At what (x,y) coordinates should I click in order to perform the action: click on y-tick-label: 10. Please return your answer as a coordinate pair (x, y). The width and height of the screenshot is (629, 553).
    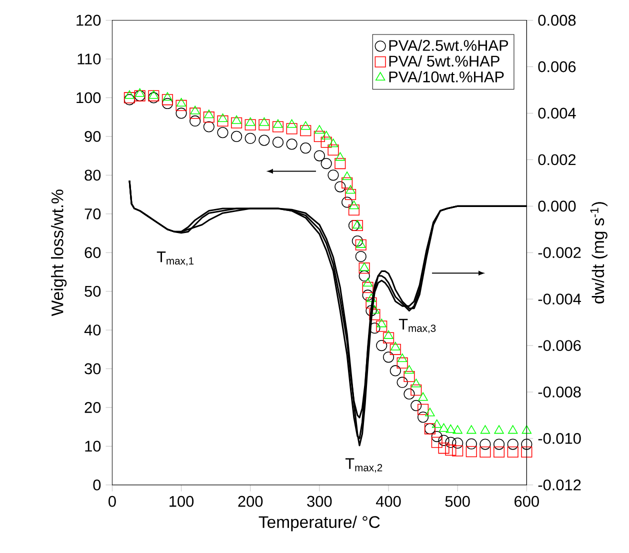
    Looking at the image, I should click on (93, 446).